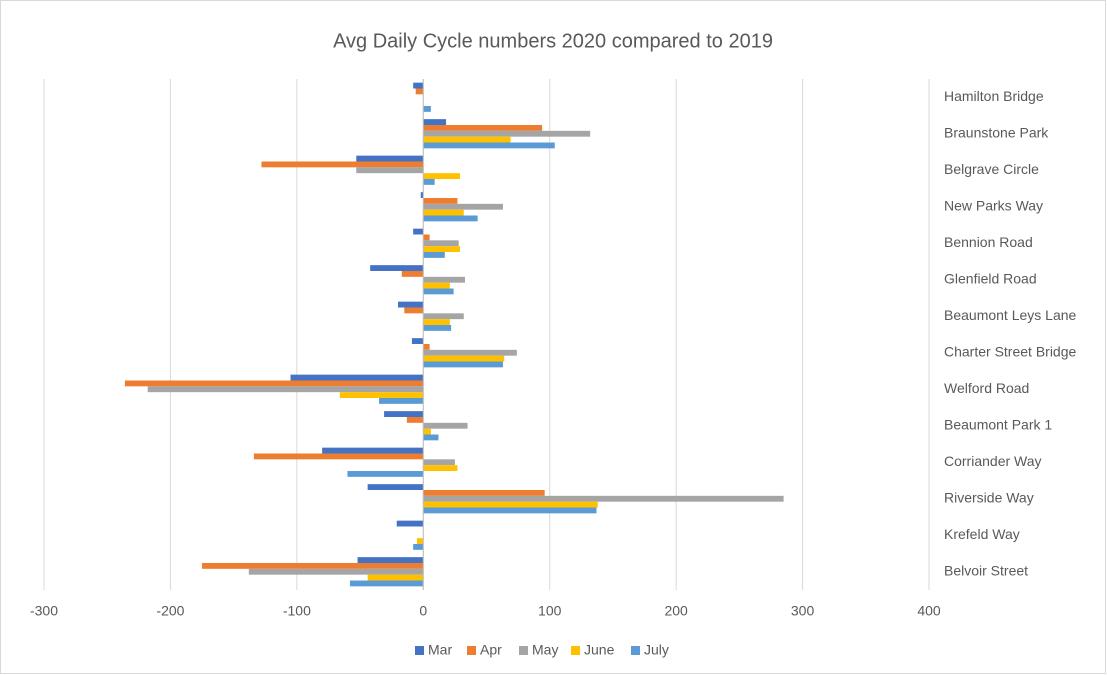 This screenshot has height=675, width=1107. I want to click on y-tick-label: Beaumont Park 1, so click(998, 424).